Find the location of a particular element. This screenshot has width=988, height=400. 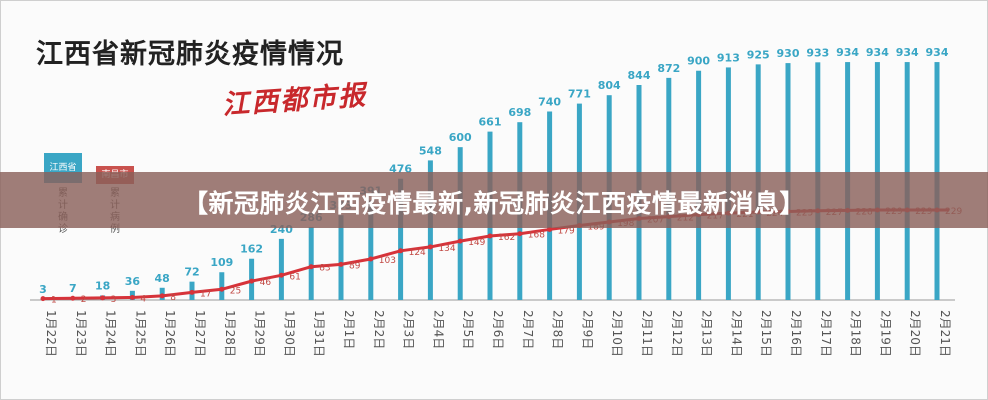

bar-value-label: 925 is located at coordinates (758, 54).